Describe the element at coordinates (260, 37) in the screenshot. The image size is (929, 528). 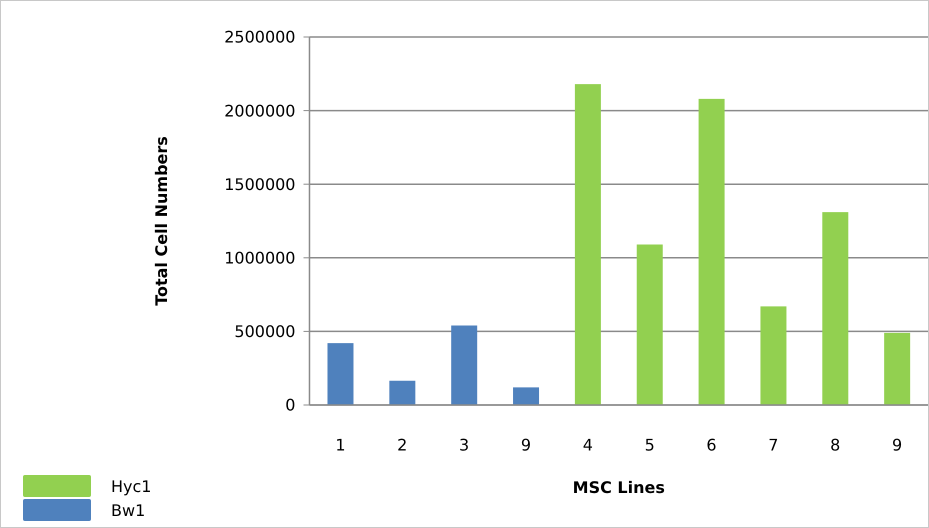
I see `y-tick-label: 2500000` at that location.